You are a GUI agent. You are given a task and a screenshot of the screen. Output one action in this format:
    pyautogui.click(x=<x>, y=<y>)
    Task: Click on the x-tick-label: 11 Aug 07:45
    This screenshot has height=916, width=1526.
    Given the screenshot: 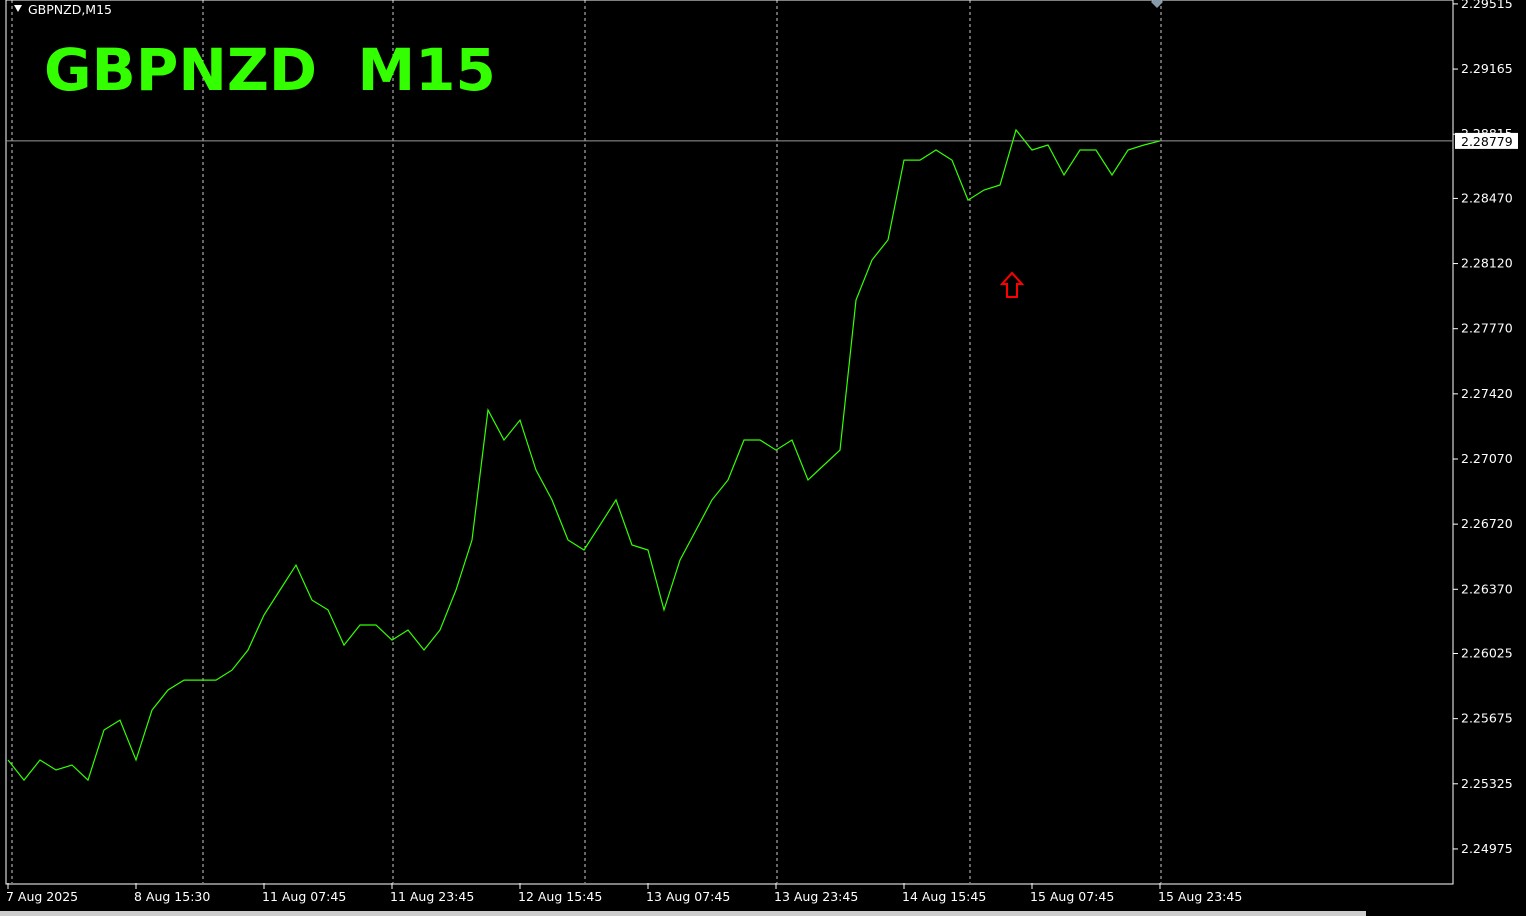 What is the action you would take?
    pyautogui.click(x=304, y=896)
    